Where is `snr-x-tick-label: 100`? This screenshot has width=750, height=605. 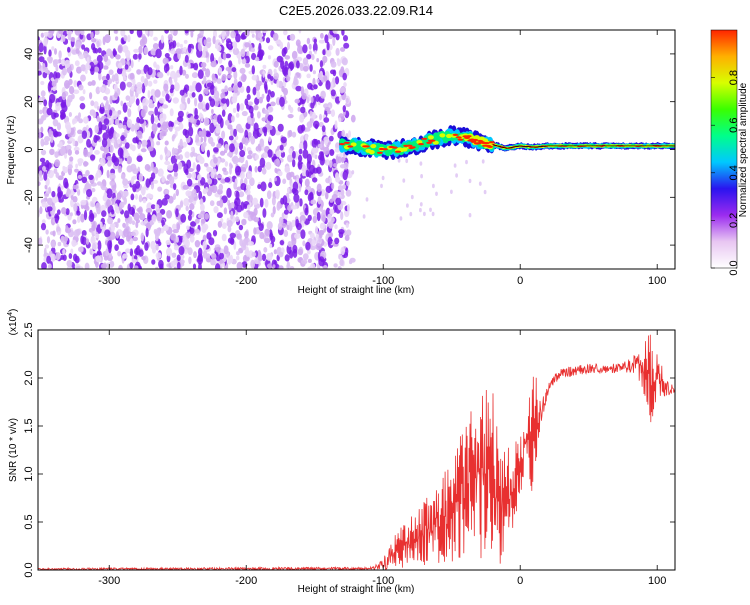 snr-x-tick-label: 100 is located at coordinates (657, 581).